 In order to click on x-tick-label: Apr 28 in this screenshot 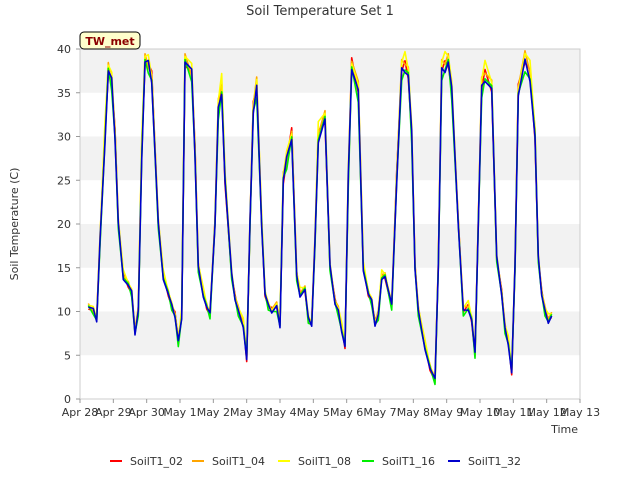, I will do `click(80, 412)`.